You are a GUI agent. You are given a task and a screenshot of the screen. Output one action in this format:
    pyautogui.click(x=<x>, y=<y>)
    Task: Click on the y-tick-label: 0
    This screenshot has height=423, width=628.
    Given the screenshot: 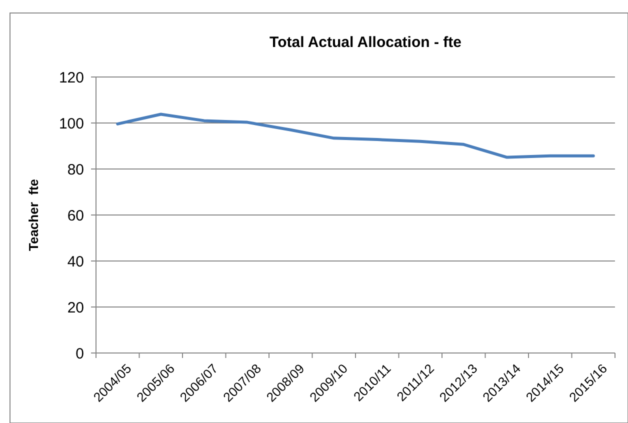 What is the action you would take?
    pyautogui.click(x=80, y=353)
    